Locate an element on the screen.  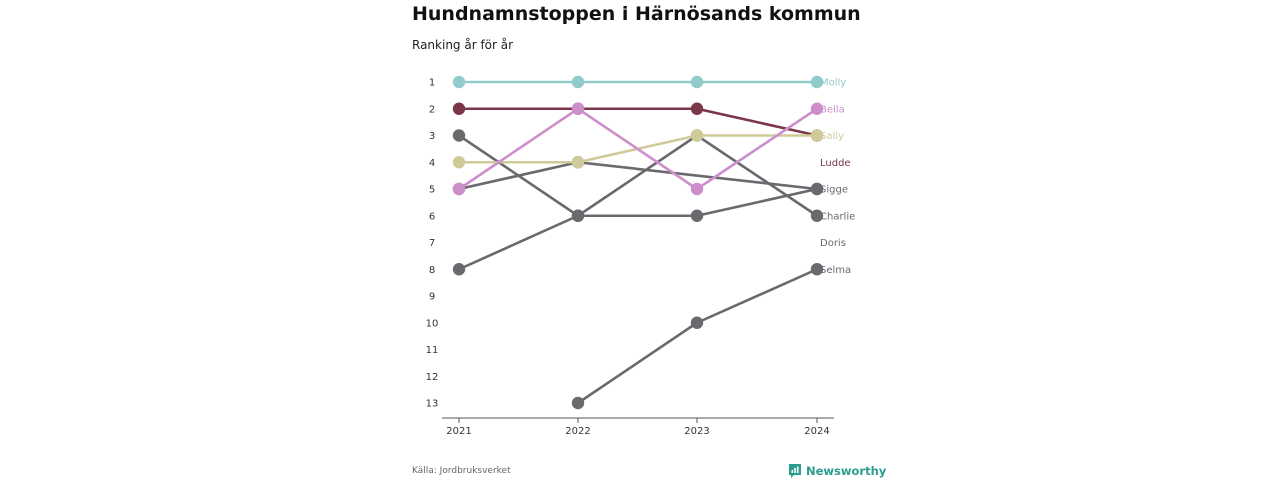
chart-bubble-icon is located at coordinates (795, 471).